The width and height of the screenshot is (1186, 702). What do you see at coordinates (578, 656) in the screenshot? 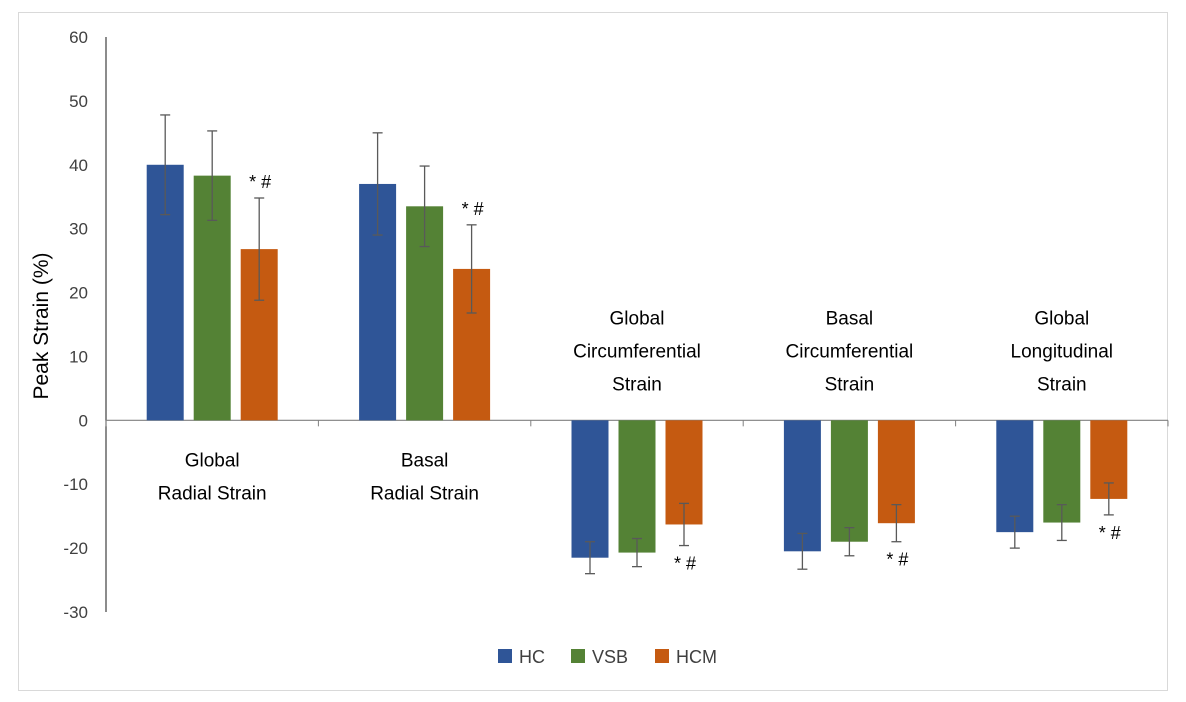
I see `legend-swatch-vsb` at bounding box center [578, 656].